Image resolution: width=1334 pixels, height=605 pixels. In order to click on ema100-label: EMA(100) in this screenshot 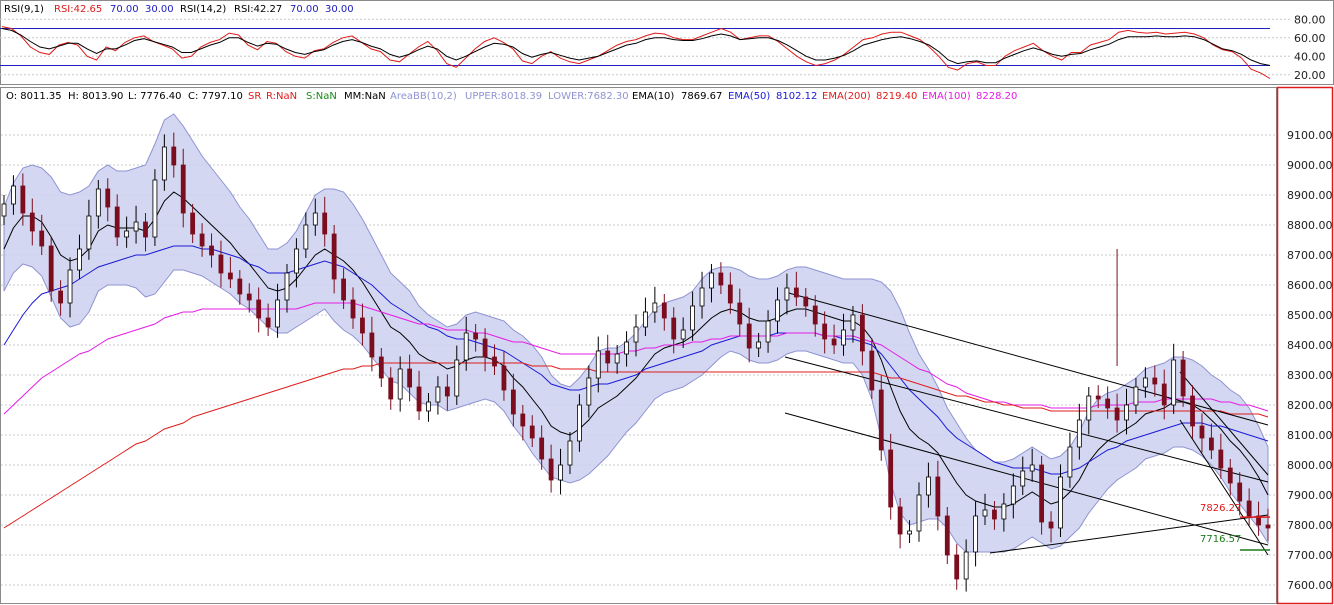, I will do `click(946, 96)`.